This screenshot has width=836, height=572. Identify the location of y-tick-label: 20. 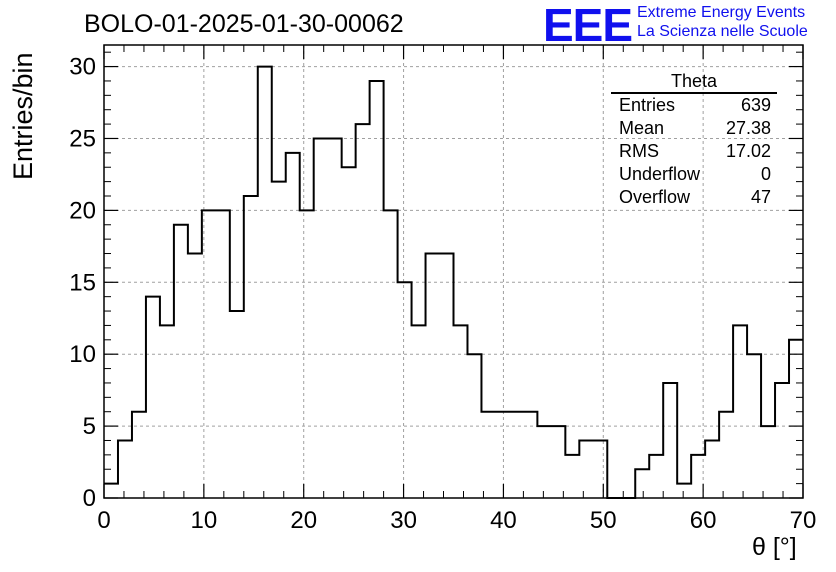
(82, 210).